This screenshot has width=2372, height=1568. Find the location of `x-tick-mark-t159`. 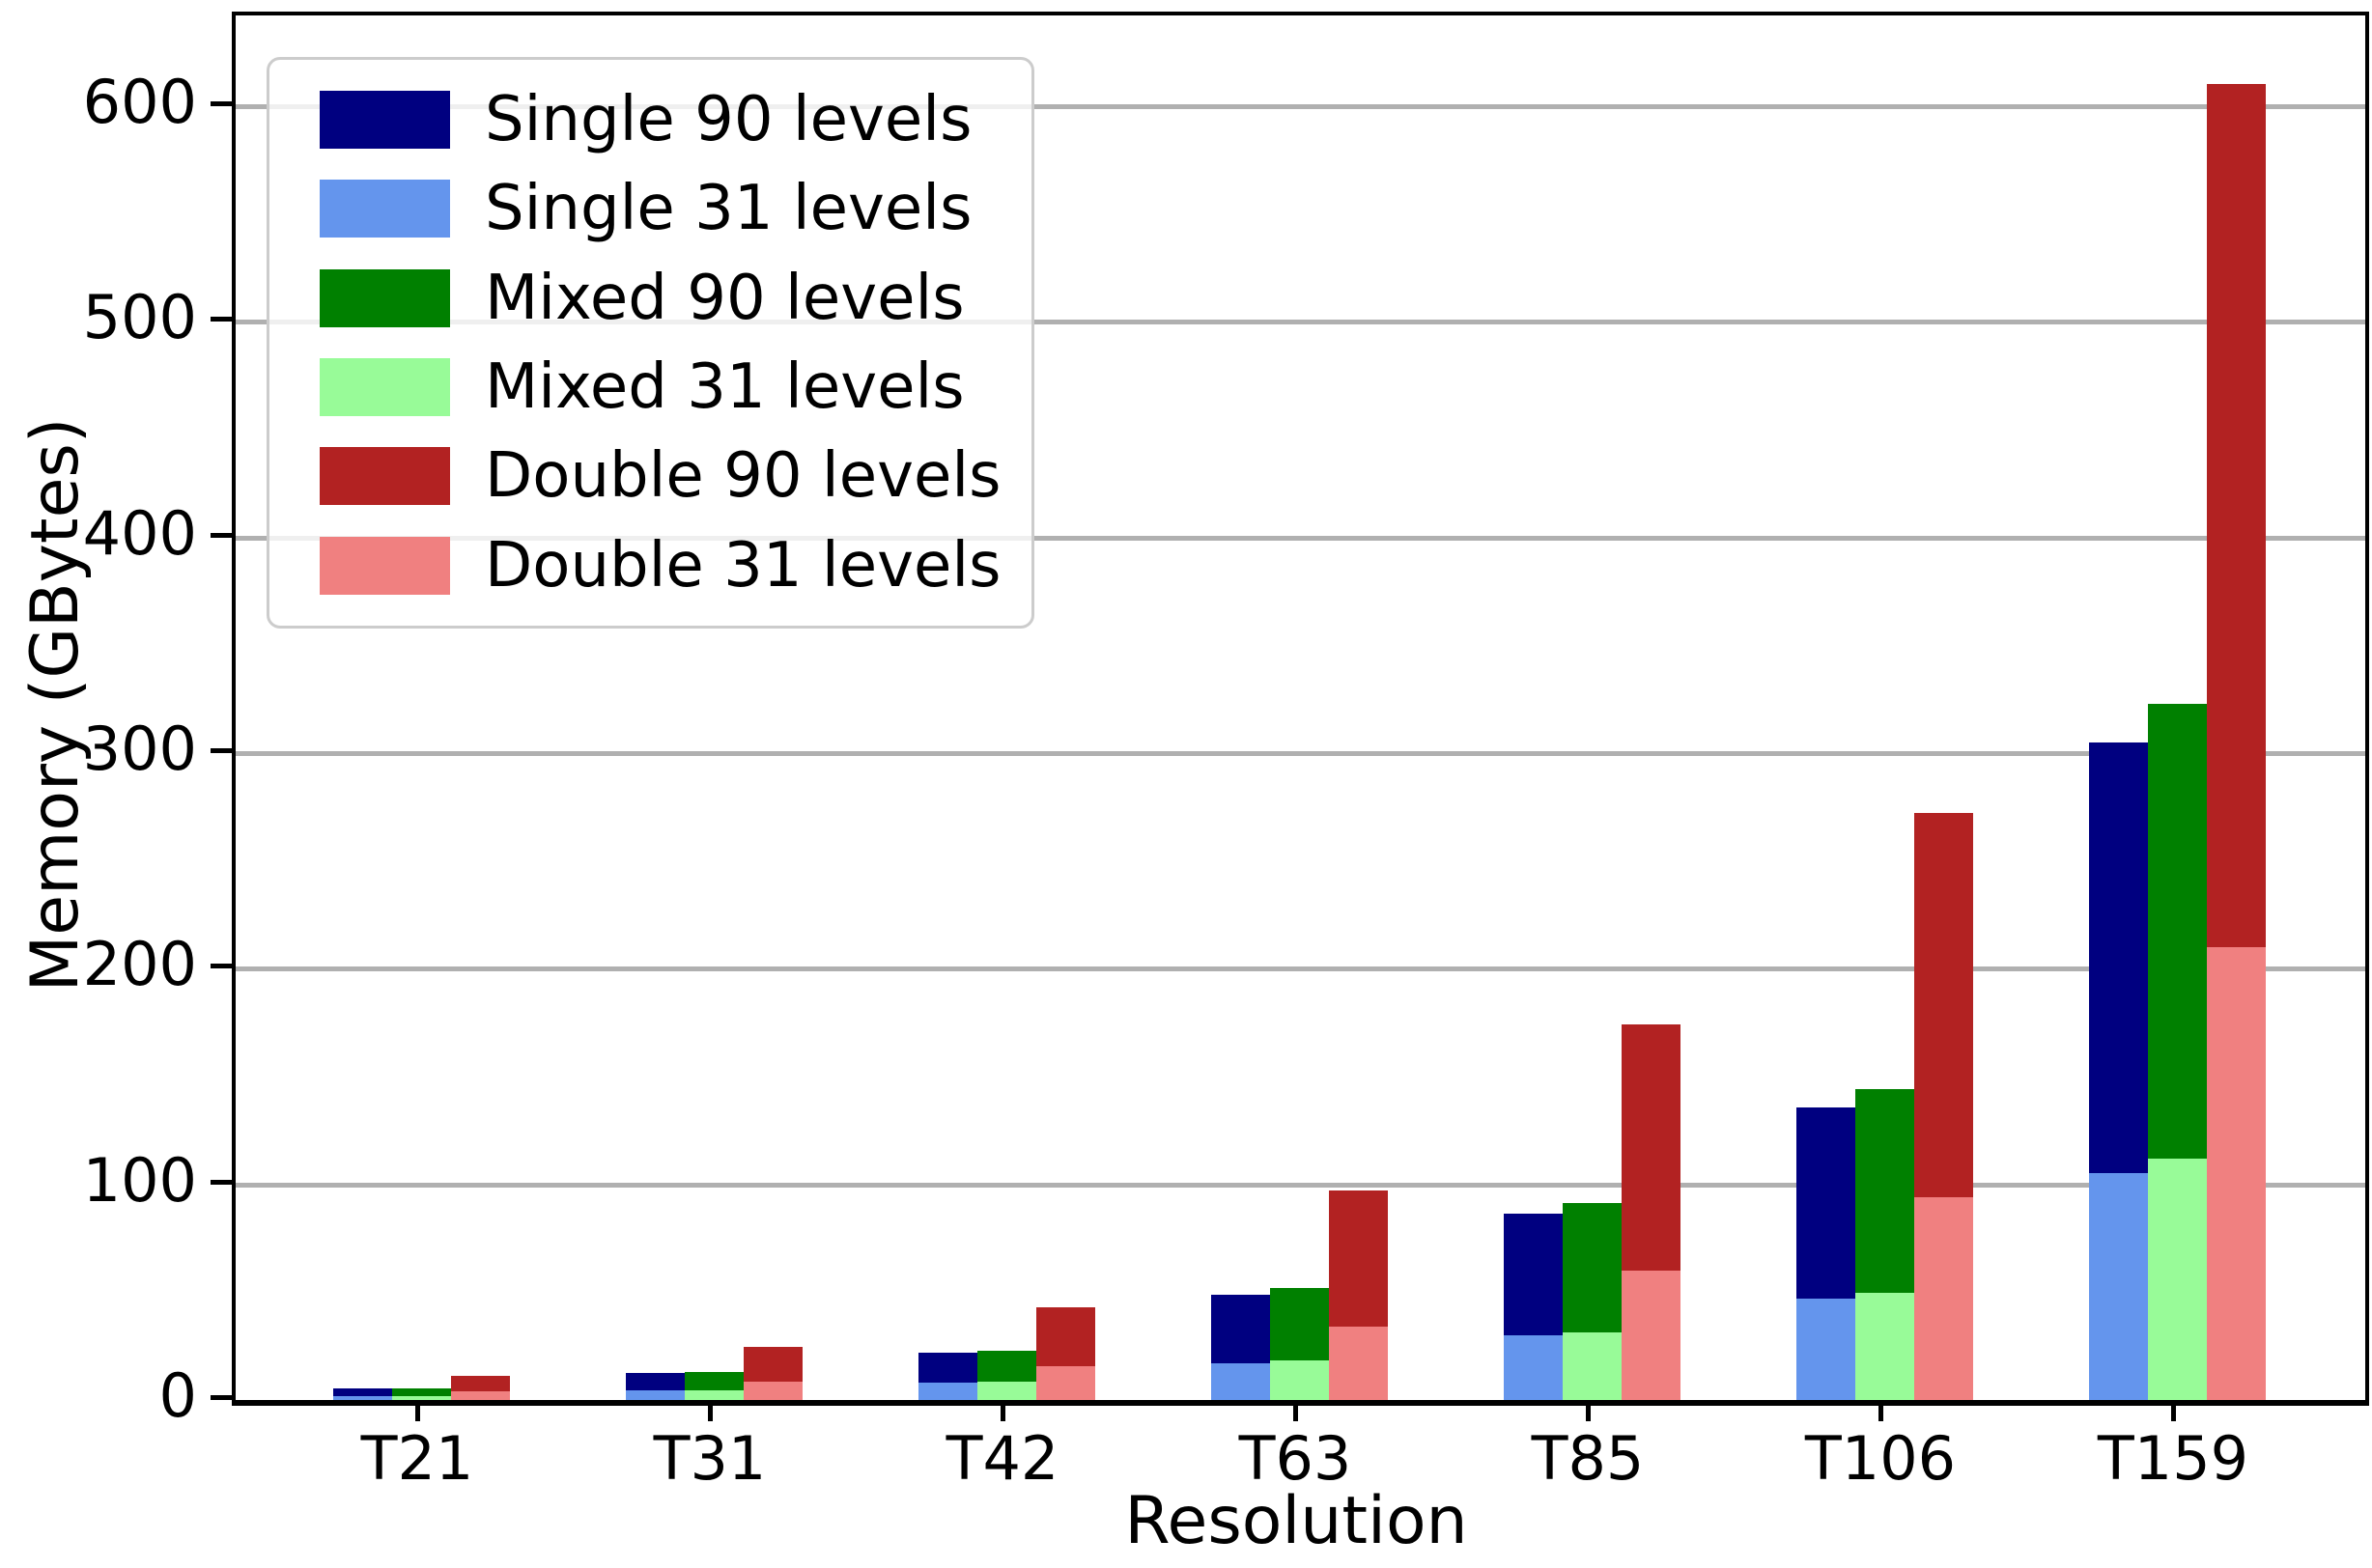

x-tick-mark-t159 is located at coordinates (2174, 1412).